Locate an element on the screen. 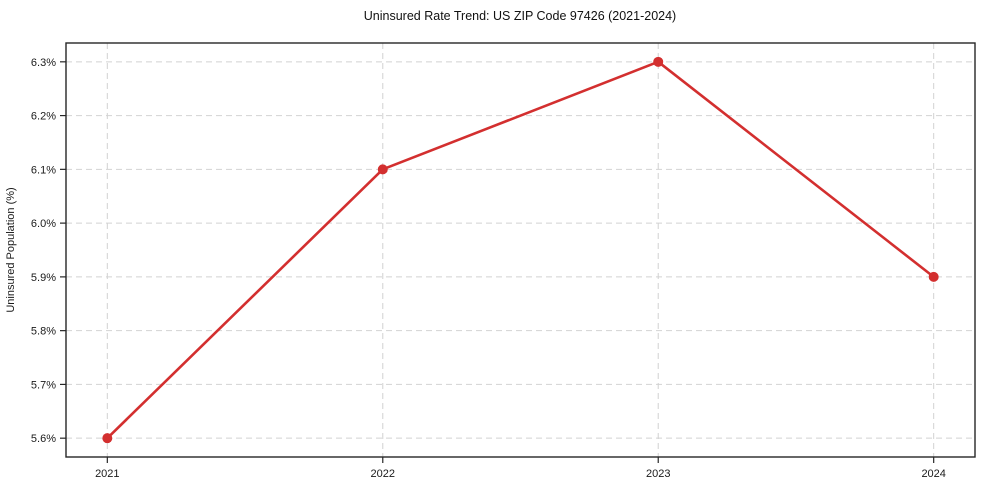  y-tick-label: 6.1% is located at coordinates (43, 170).